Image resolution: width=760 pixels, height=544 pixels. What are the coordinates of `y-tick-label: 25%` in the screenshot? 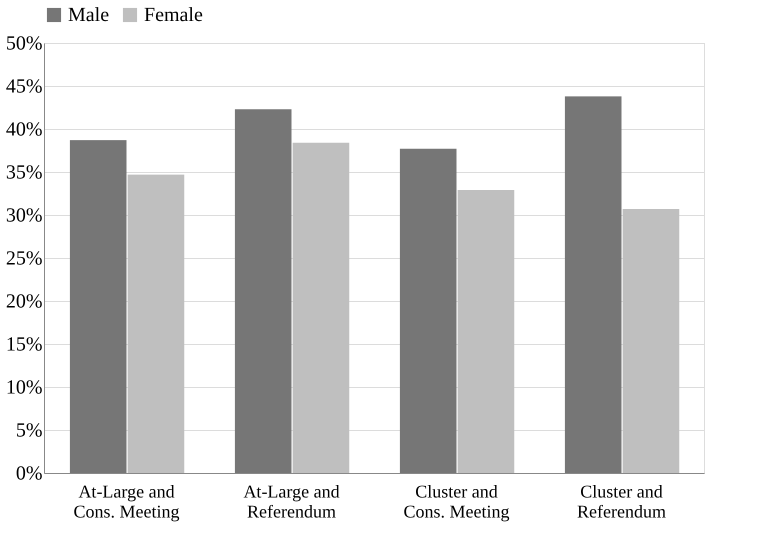 It's located at (24, 259).